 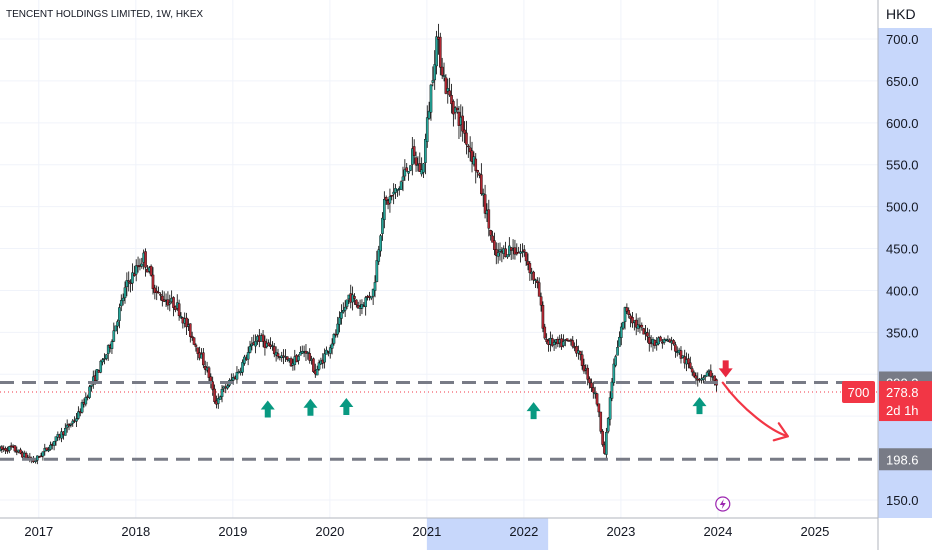 I want to click on y-tick-label: 550.0, so click(x=902, y=165).